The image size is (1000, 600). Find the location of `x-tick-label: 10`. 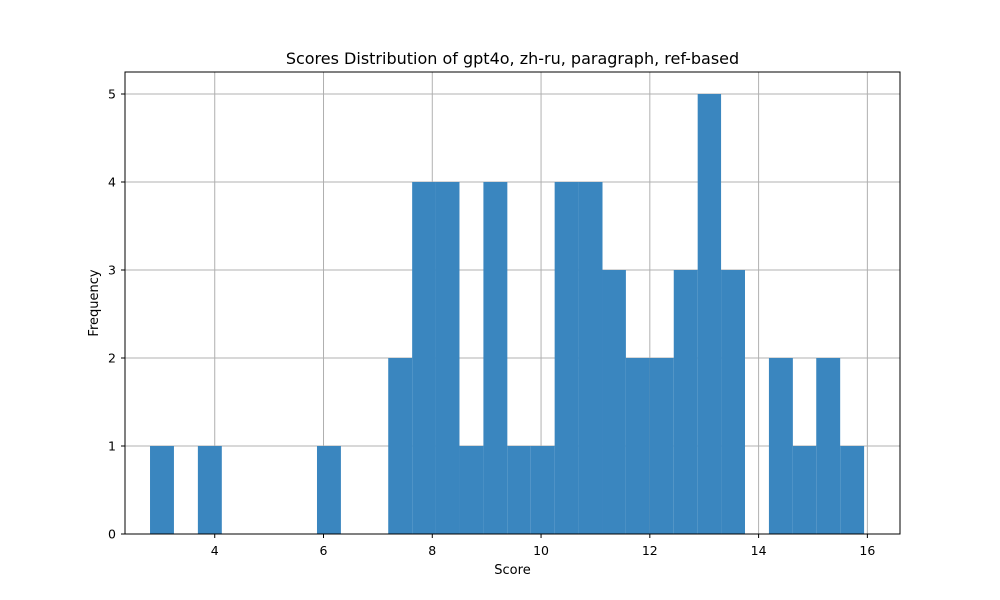

x-tick-label: 10 is located at coordinates (541, 550).